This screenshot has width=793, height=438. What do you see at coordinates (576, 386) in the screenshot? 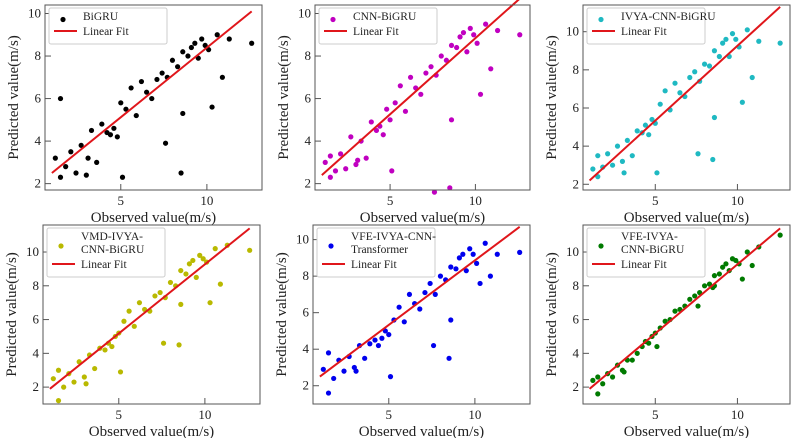
I see `y-tick-label: 2` at bounding box center [576, 386].